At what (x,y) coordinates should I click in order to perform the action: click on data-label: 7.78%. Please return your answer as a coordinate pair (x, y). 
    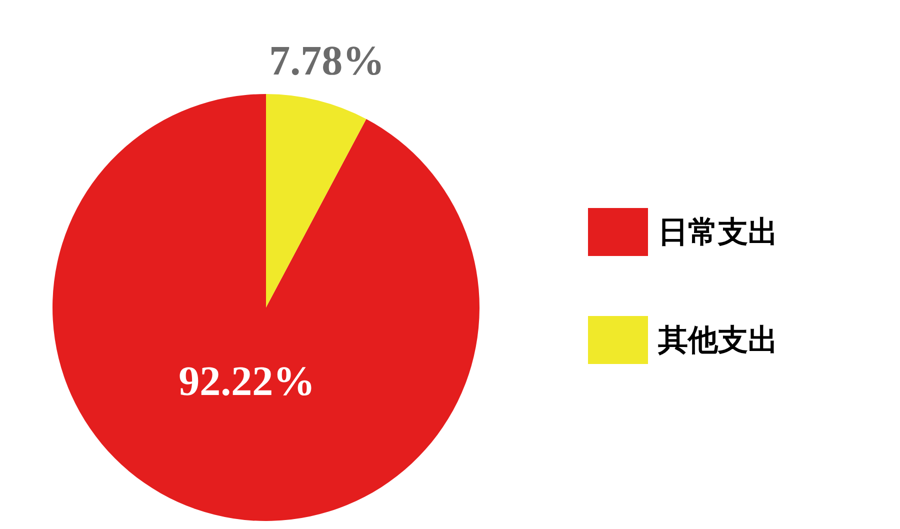
    Looking at the image, I should click on (327, 61).